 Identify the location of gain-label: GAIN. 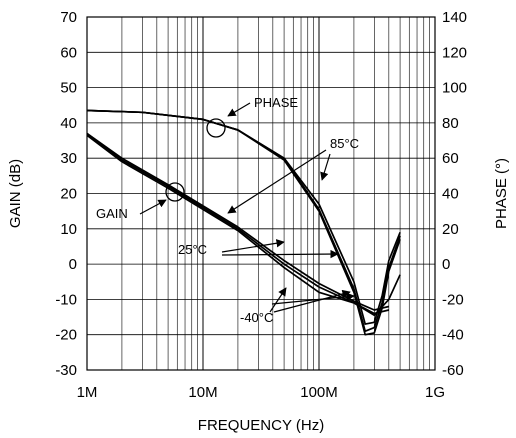
(112, 213).